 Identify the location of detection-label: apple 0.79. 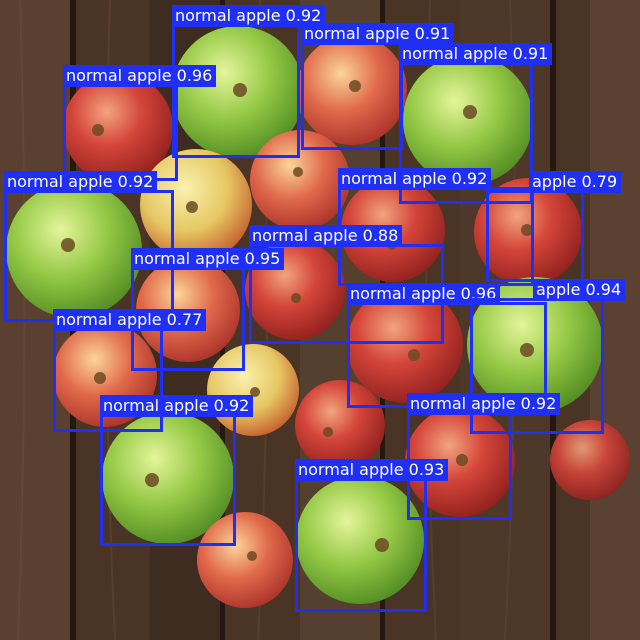
(575, 182).